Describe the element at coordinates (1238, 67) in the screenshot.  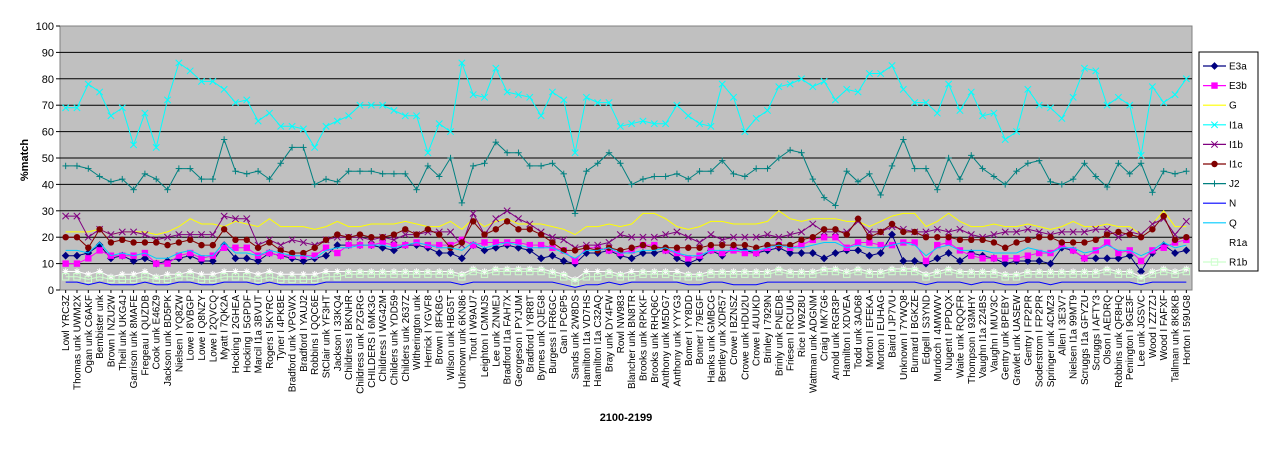
I see `legend-label: E3a` at that location.